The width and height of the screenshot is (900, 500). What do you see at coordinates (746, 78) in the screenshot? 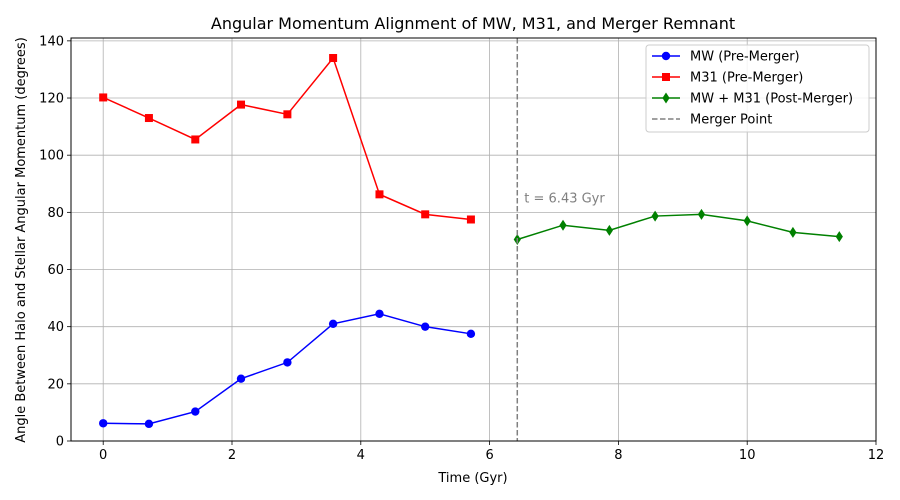
I see `legend-label: M31 (Pre-Merger)` at bounding box center [746, 78].